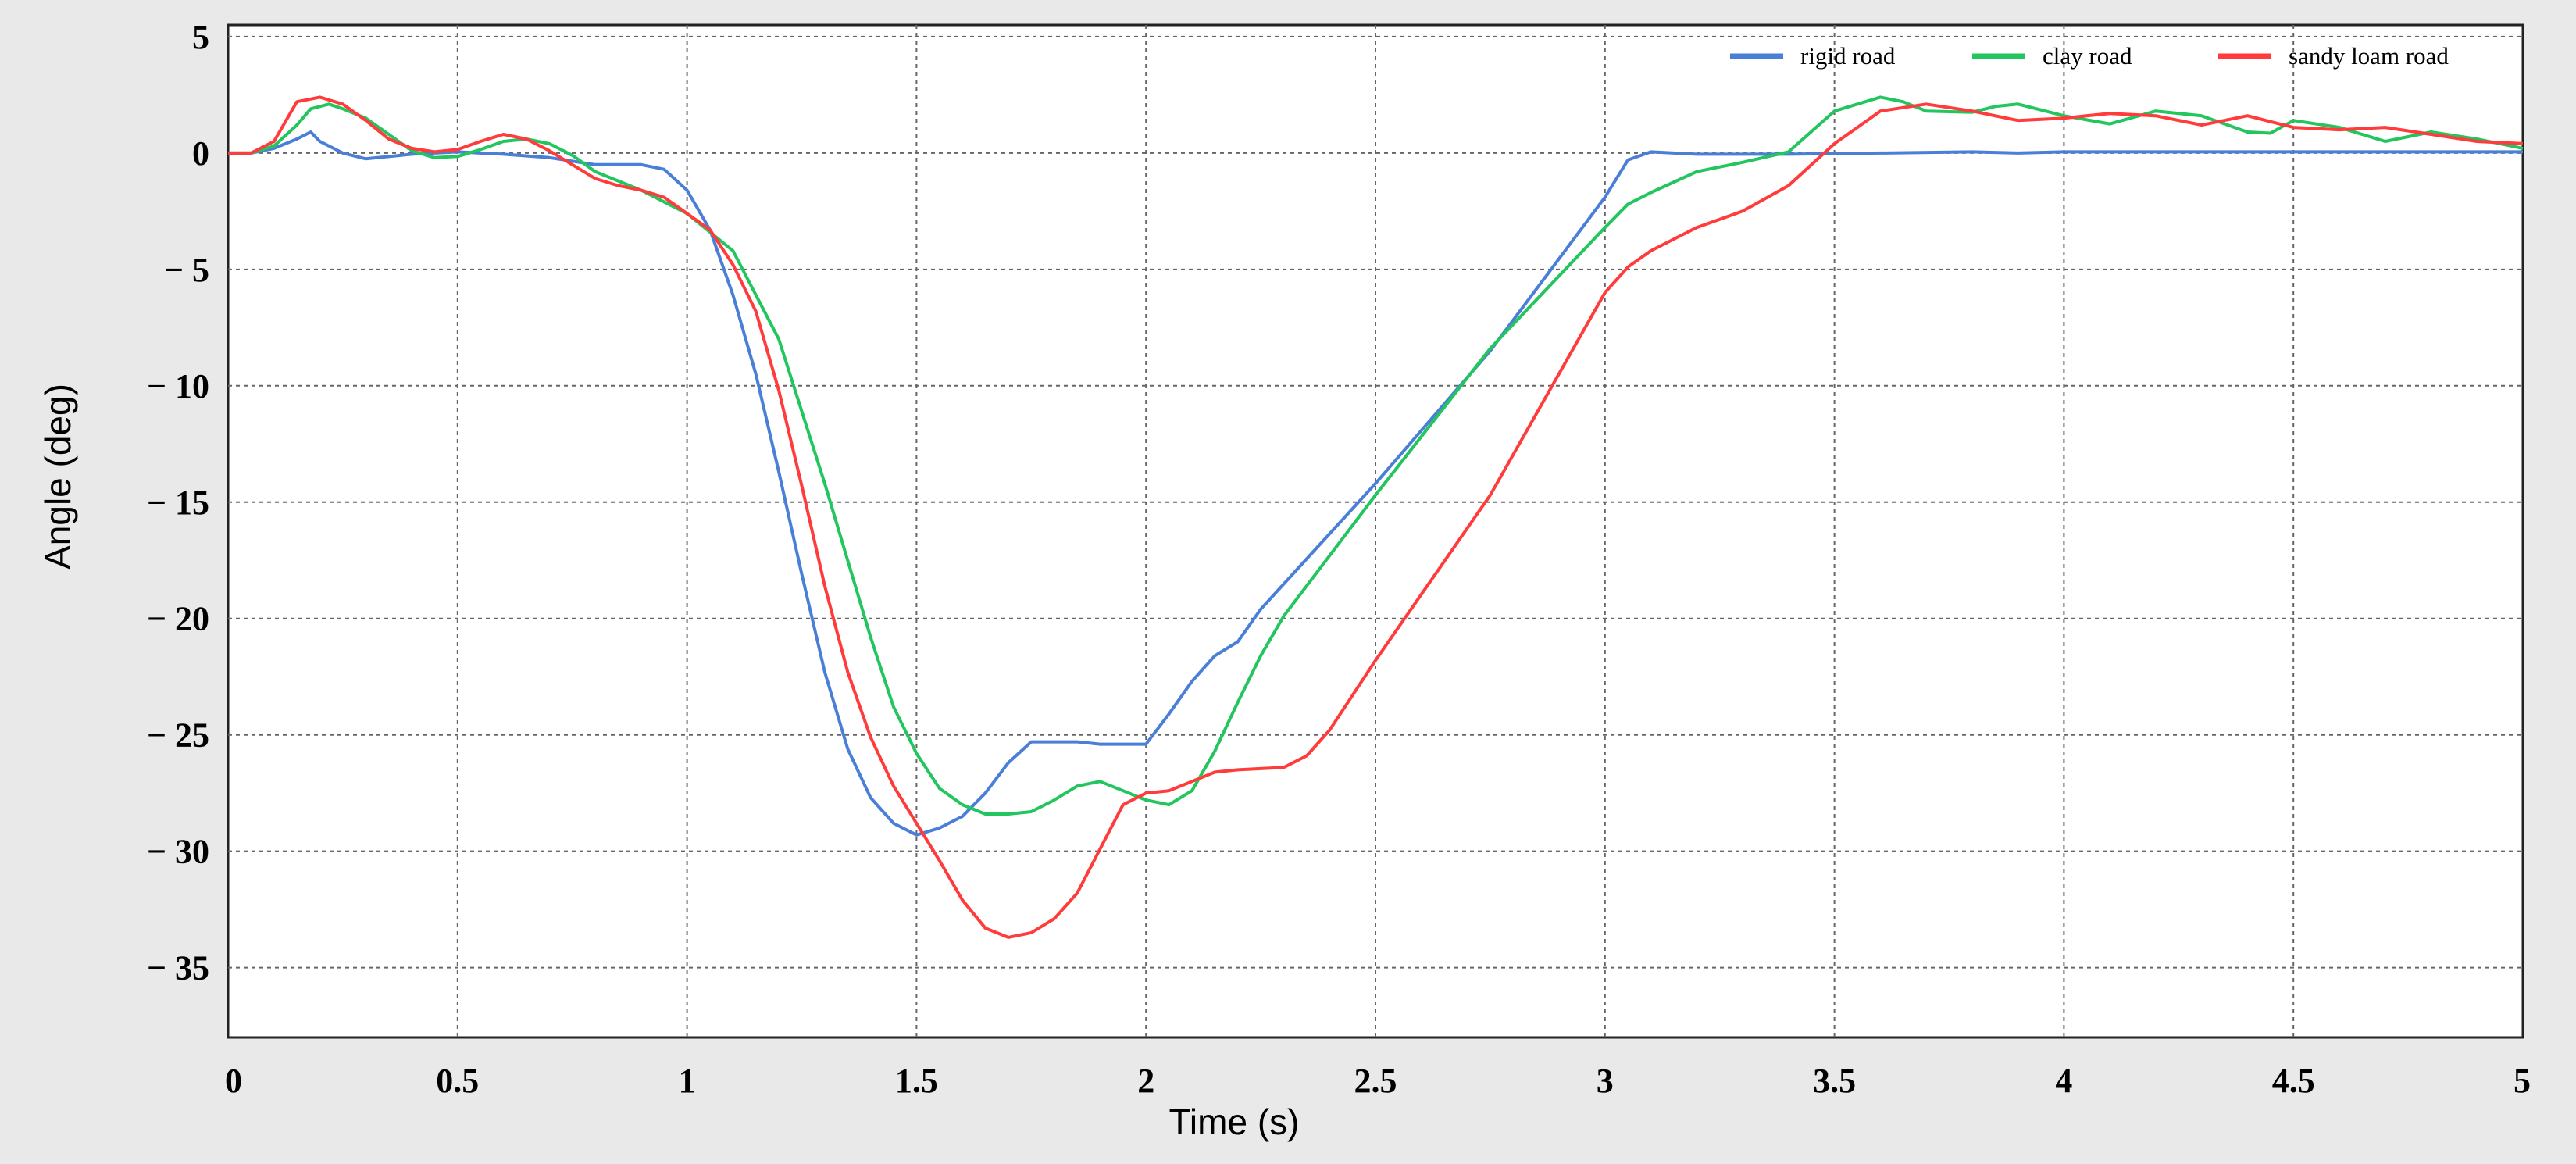 This screenshot has height=1164, width=2576. I want to click on x-tick-label: 2.5, so click(1375, 1081).